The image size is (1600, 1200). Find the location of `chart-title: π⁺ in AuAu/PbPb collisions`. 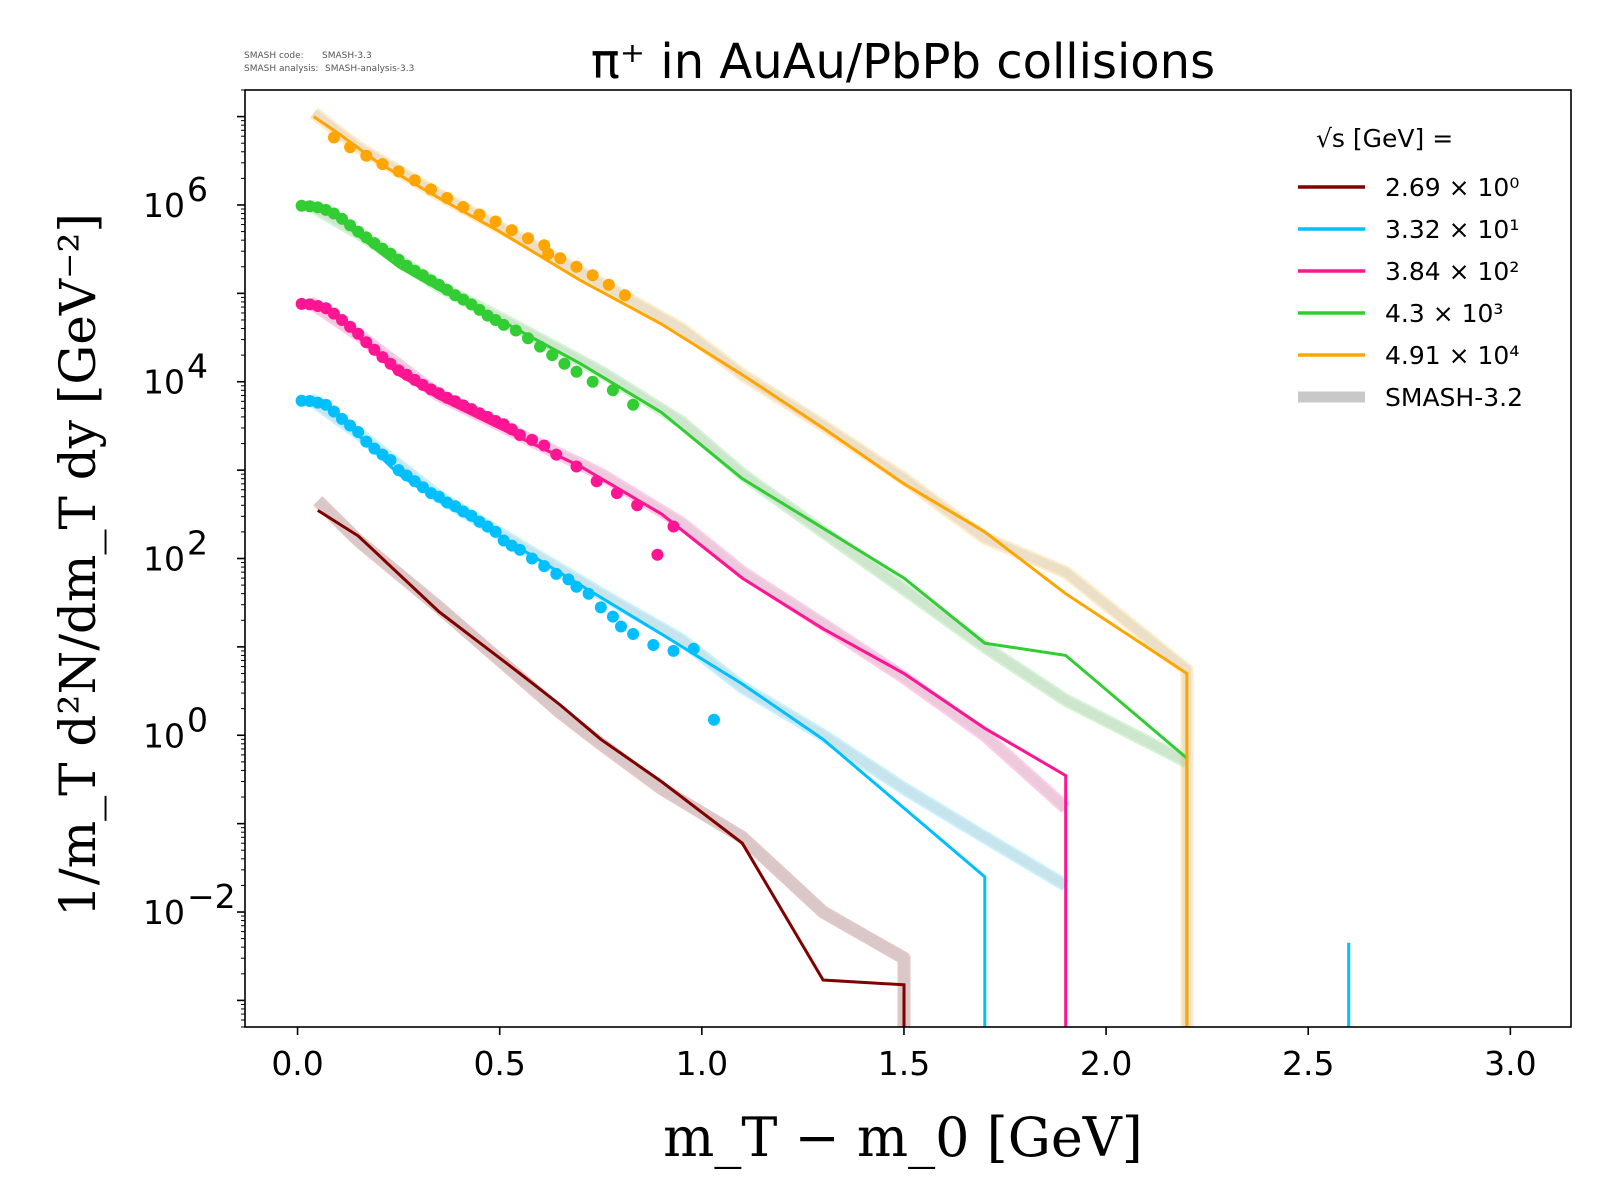

chart-title: π⁺ in AuAu/PbPb collisions is located at coordinates (903, 62).